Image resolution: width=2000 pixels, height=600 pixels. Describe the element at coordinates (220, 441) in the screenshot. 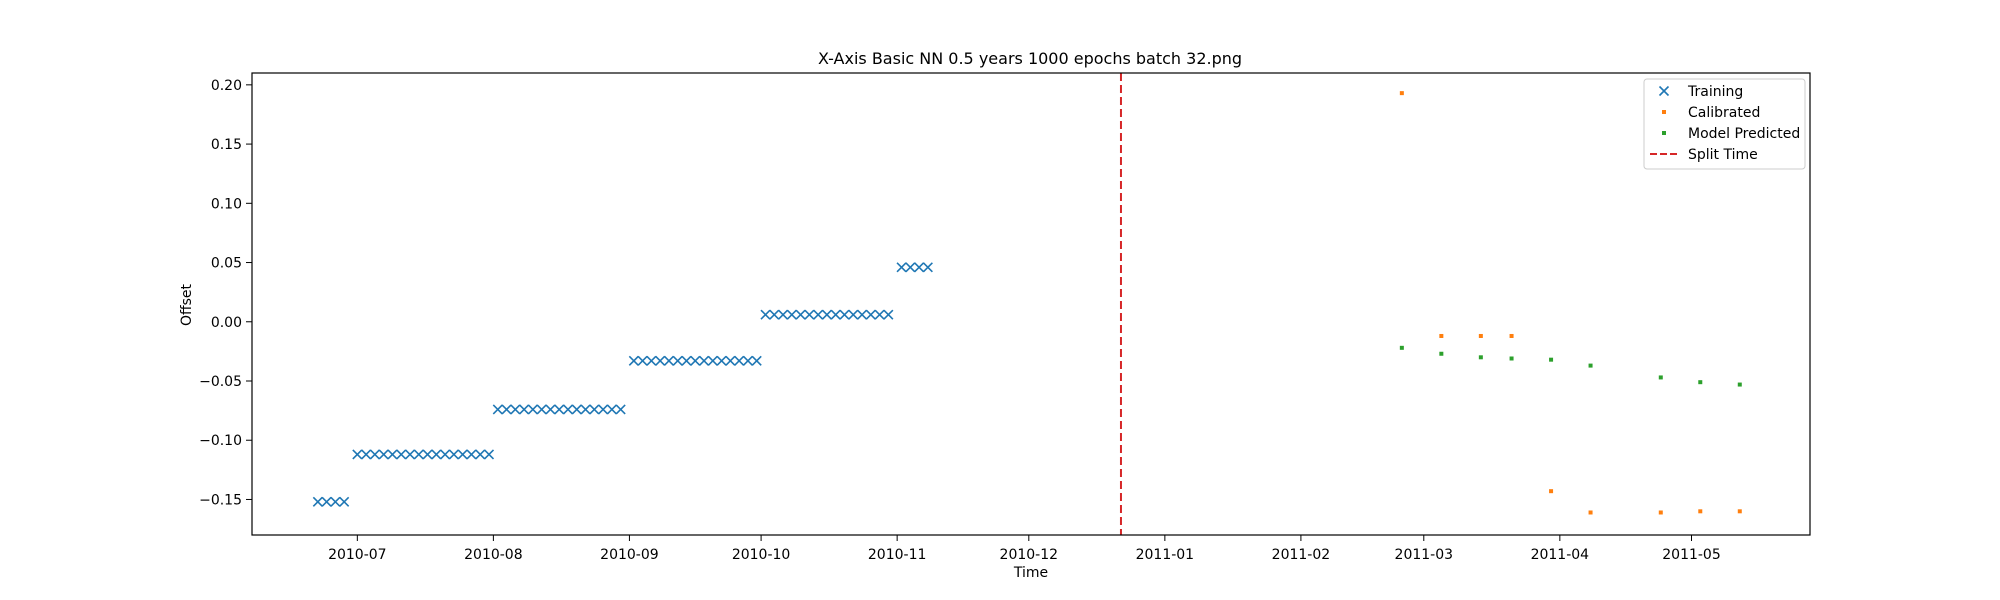

I see `y-tick-label: −0.10` at that location.